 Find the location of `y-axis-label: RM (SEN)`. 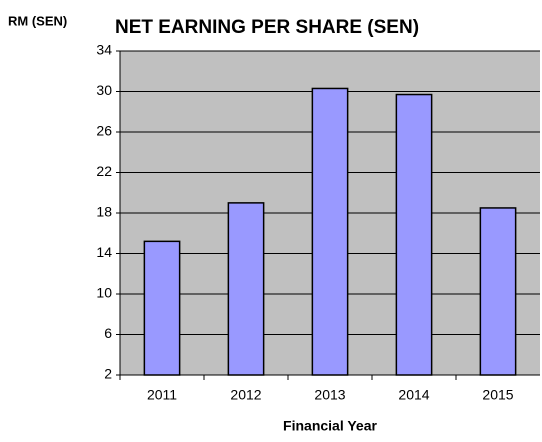

y-axis-label: RM (SEN) is located at coordinates (37, 20).